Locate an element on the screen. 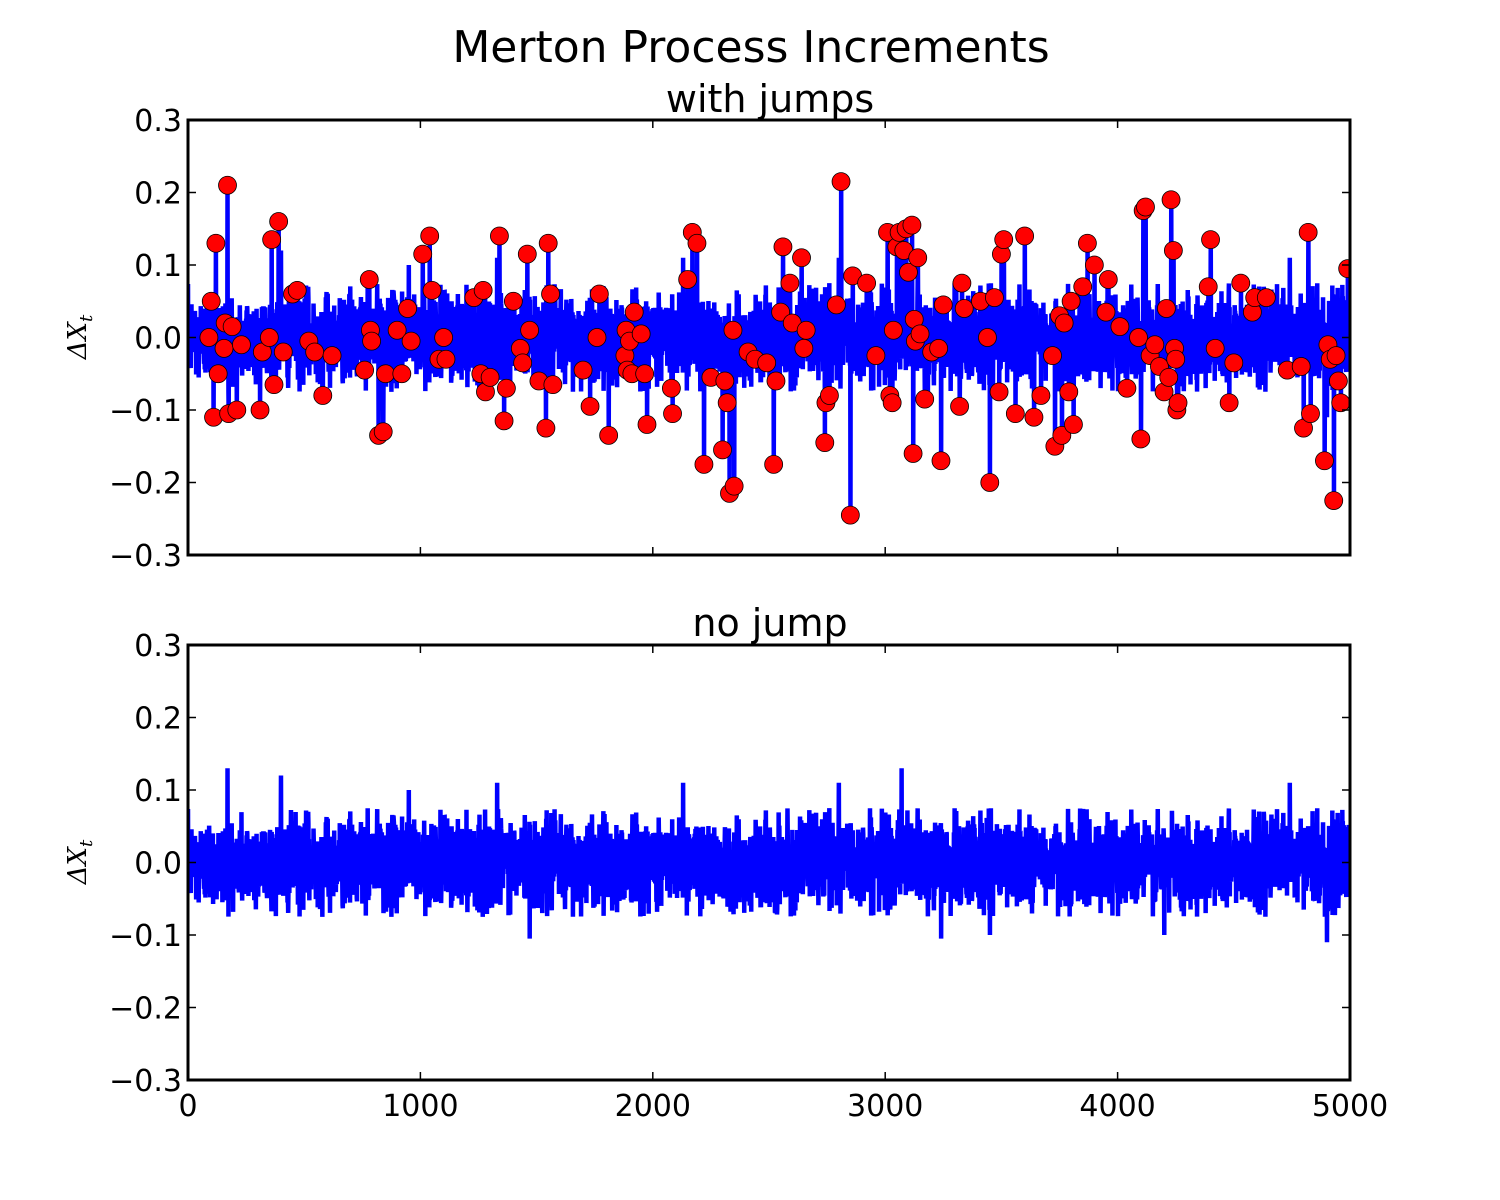 This screenshot has width=1500, height=1200. series-line is located at coordinates (769, 855).